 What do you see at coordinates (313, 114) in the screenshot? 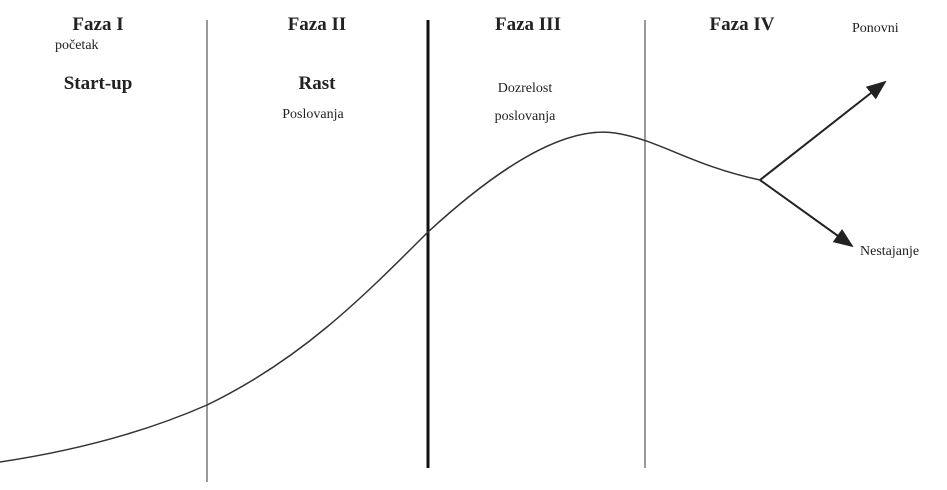
I see `phase-label: Poslovanja` at bounding box center [313, 114].